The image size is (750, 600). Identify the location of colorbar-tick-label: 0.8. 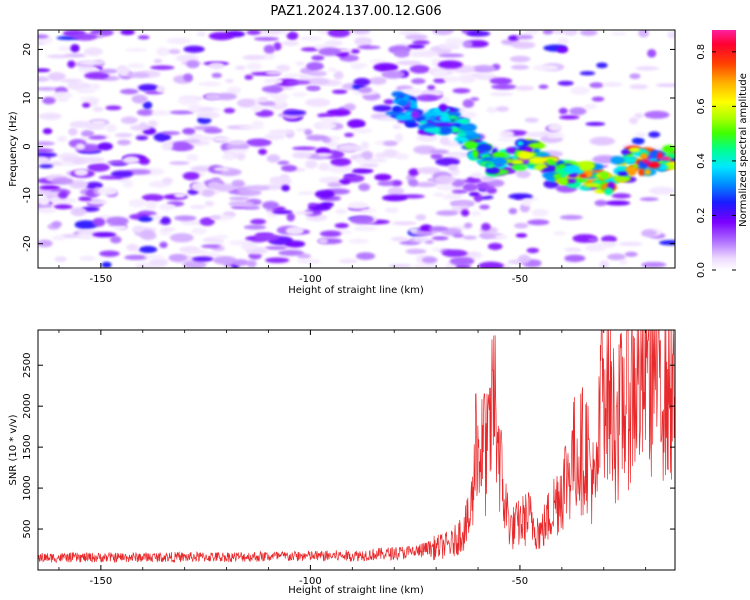
(701, 52).